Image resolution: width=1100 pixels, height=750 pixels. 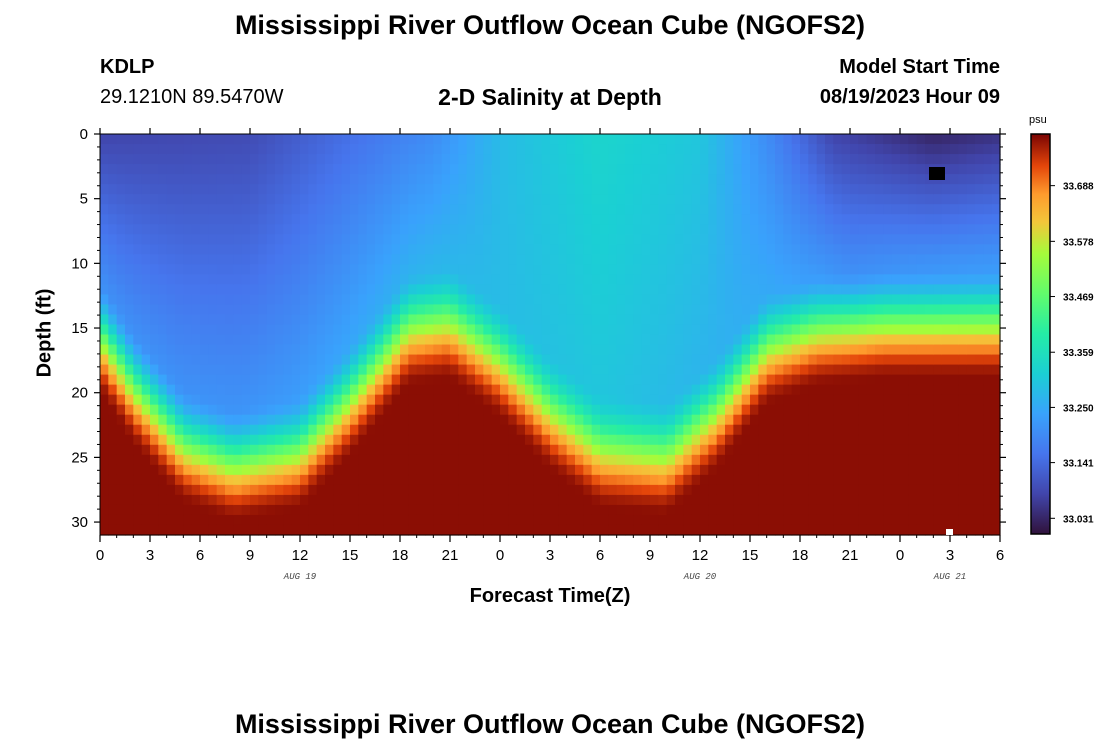 What do you see at coordinates (200, 555) in the screenshot?
I see `x-tick-label: 6` at bounding box center [200, 555].